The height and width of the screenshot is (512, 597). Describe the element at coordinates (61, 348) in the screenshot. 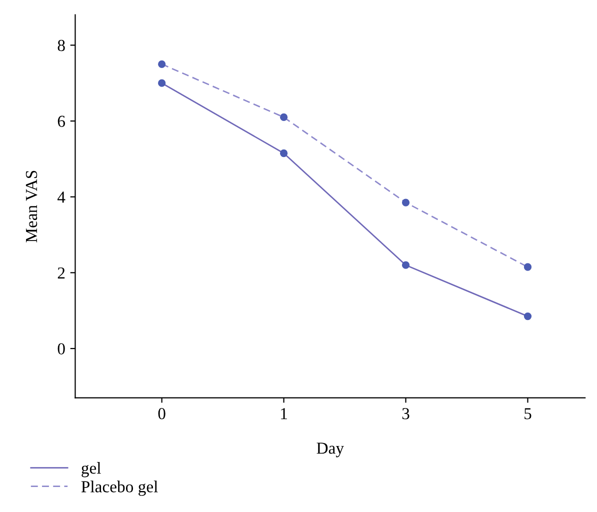

I see `y-tick-label: 0` at that location.